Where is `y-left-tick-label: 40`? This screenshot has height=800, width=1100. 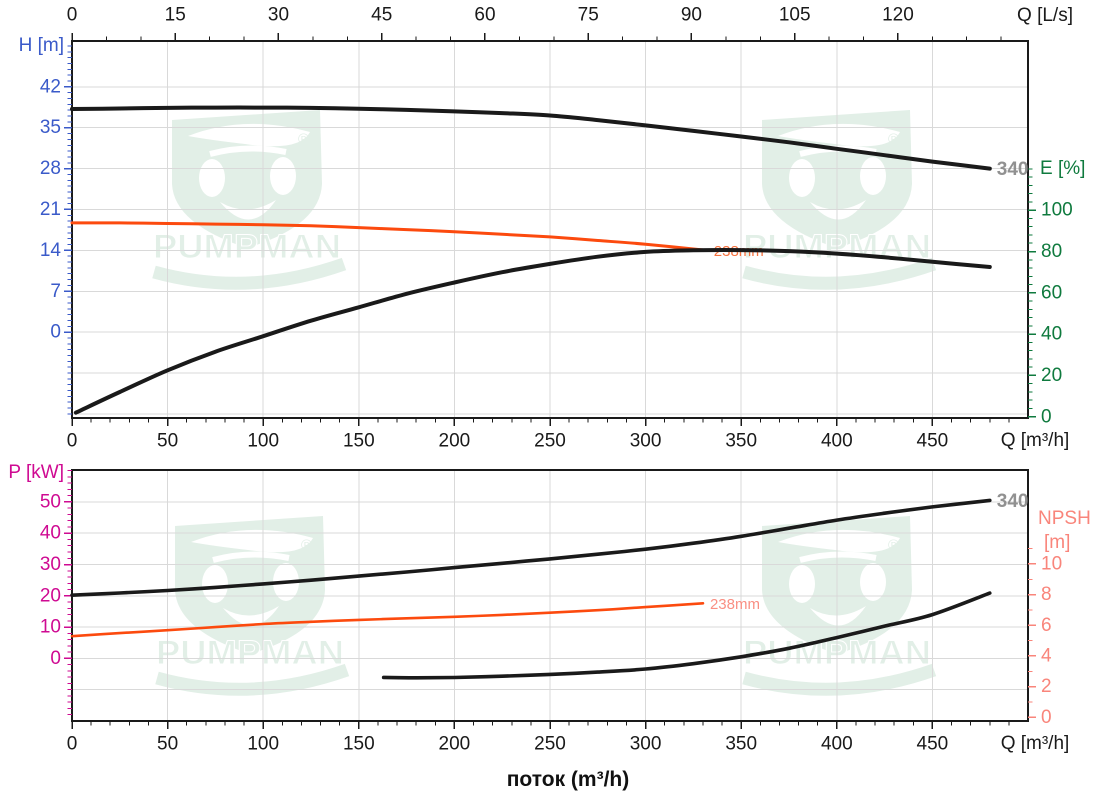
y-left-tick-label: 40 is located at coordinates (50, 533).